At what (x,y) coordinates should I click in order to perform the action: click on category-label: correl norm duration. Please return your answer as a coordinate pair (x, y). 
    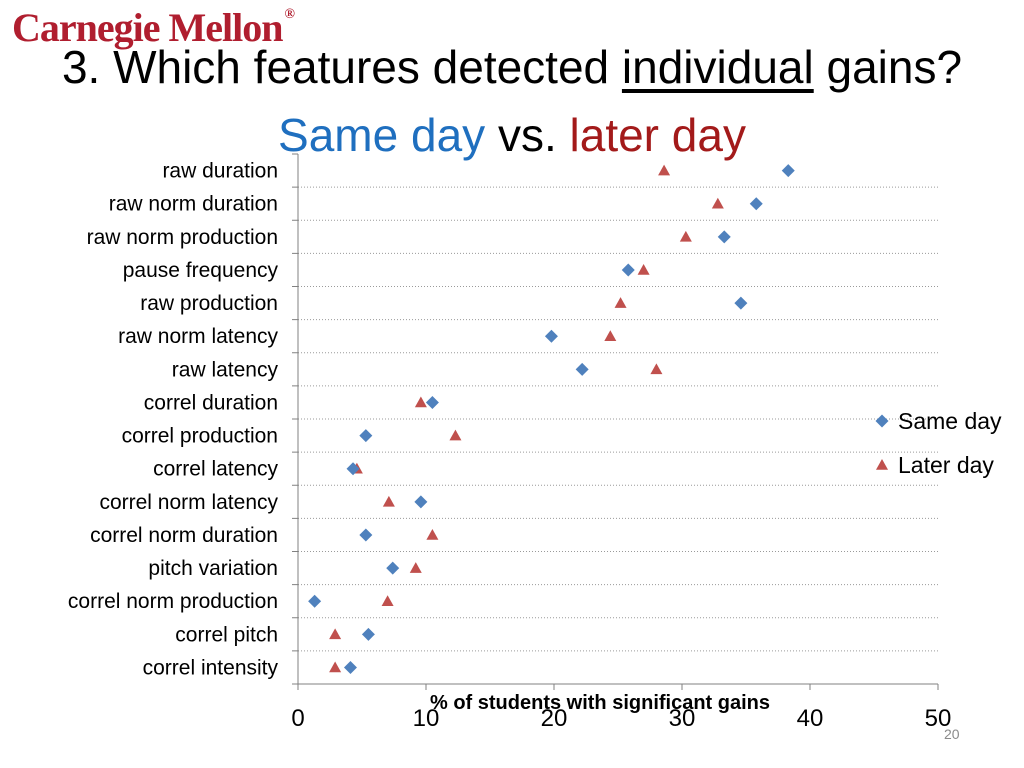
    Looking at the image, I should click on (184, 535).